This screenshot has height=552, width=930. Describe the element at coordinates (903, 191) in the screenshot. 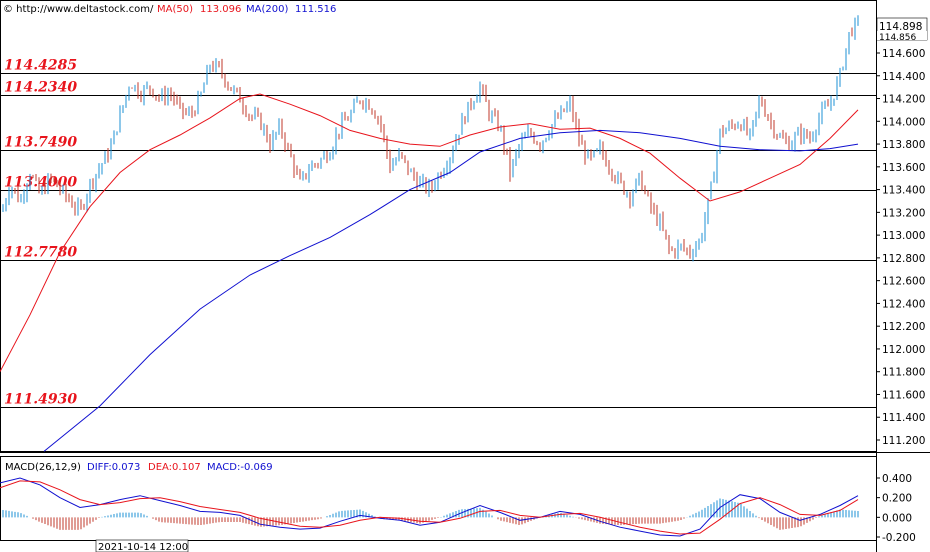

I see `price-tick-label: 113.400` at that location.